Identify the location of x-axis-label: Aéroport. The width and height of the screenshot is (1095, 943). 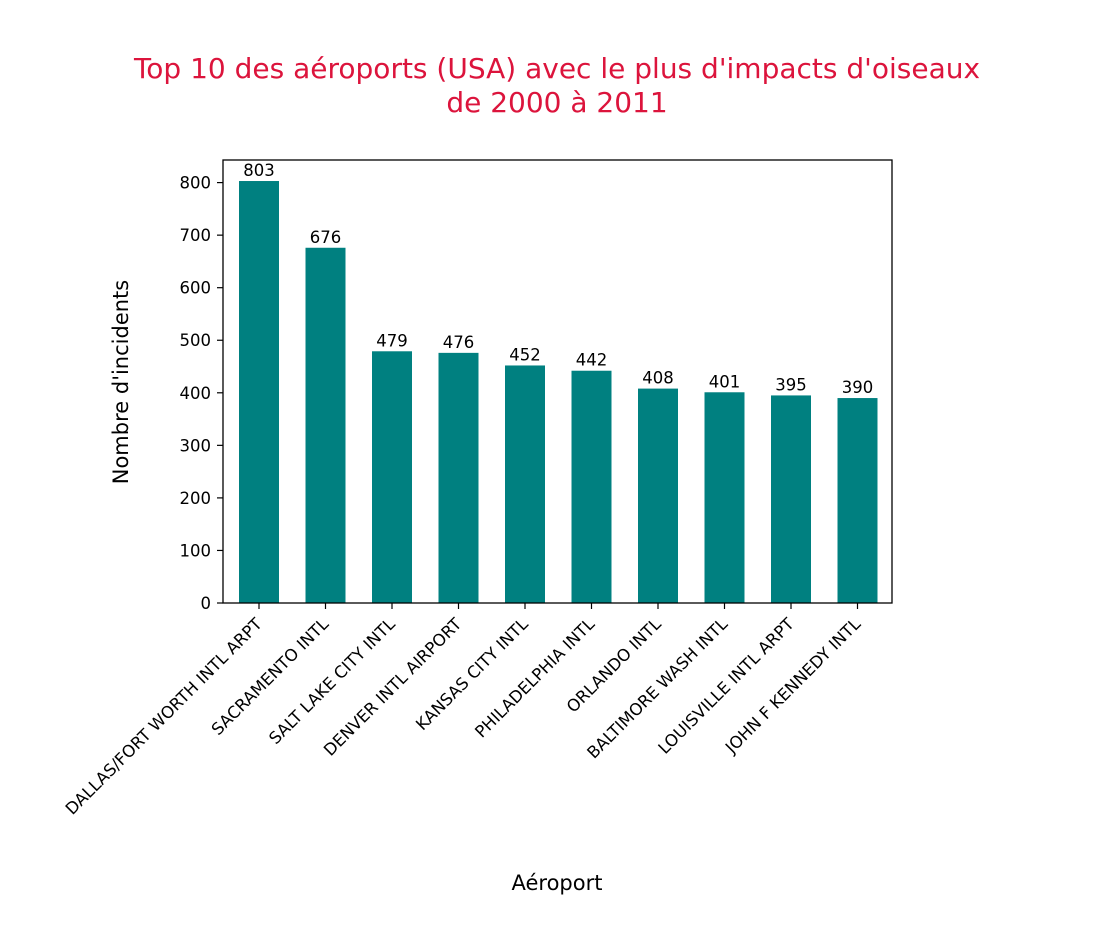
(557, 883).